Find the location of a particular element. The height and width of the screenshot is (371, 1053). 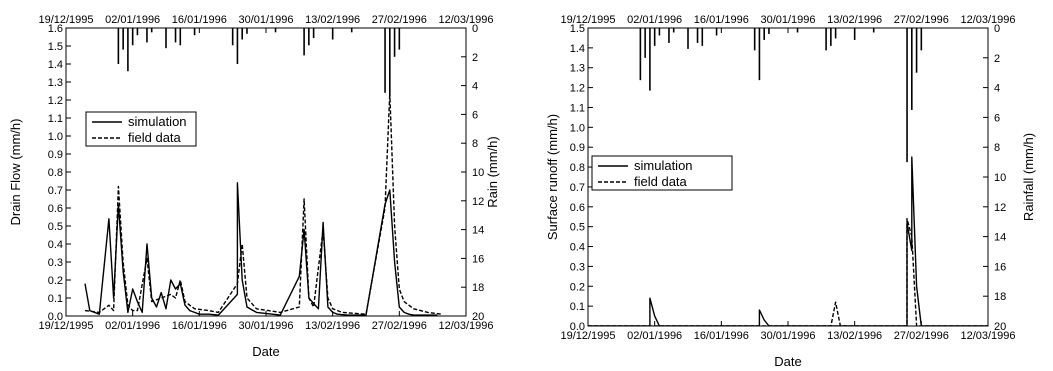

chart-1-y-tick-label: 0.7 is located at coordinates (55, 191).